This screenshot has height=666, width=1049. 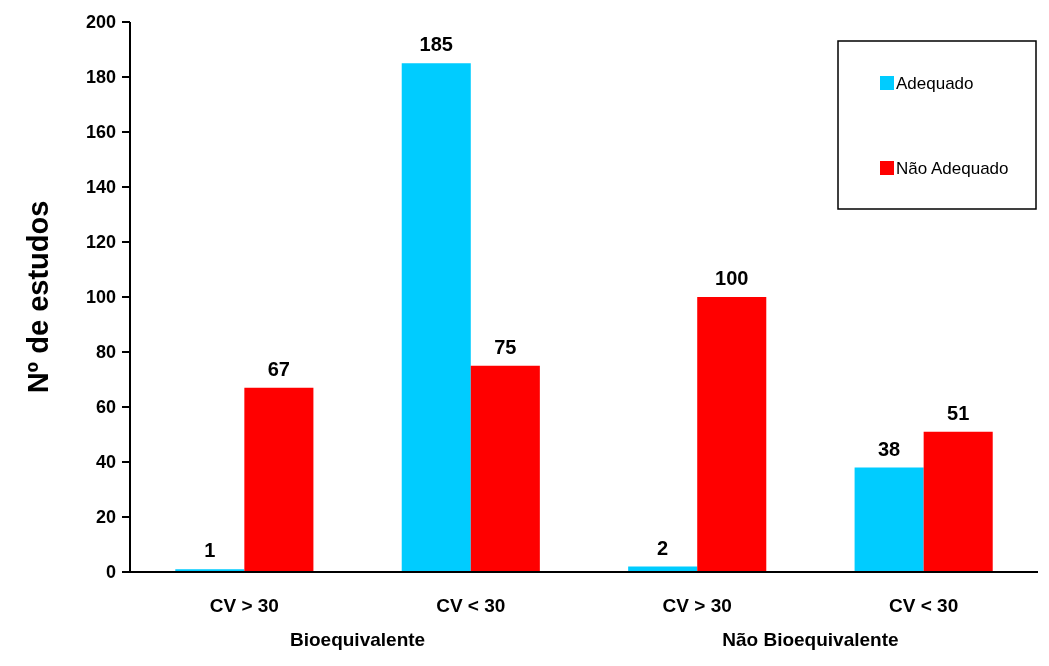 I want to click on y-tick-label: 60, so click(x=105, y=407).